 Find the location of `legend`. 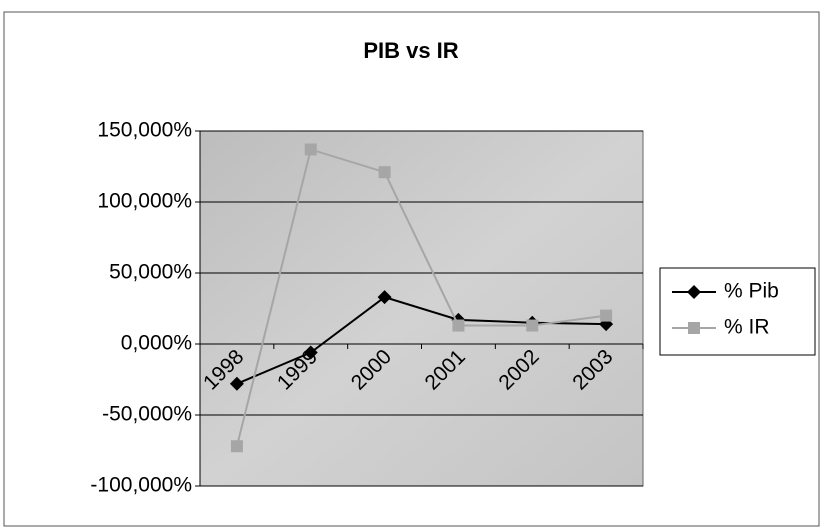

legend is located at coordinates (737, 311).